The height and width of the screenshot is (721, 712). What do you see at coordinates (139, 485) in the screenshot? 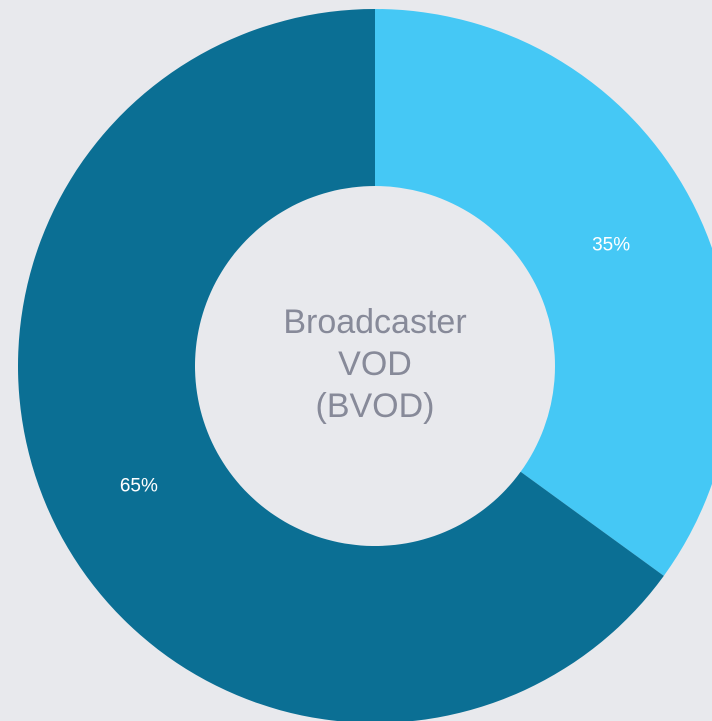
I see `value-label: 65%` at bounding box center [139, 485].